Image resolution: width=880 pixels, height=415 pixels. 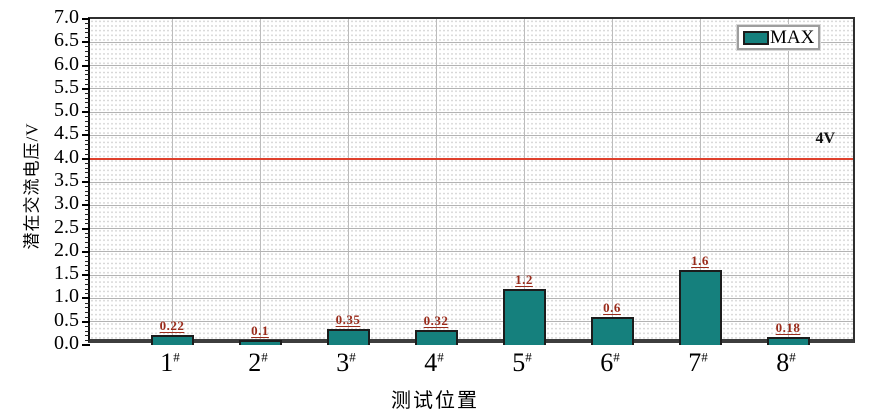 What do you see at coordinates (66, 319) in the screenshot?
I see `y-tick-label: 0.5` at bounding box center [66, 319].